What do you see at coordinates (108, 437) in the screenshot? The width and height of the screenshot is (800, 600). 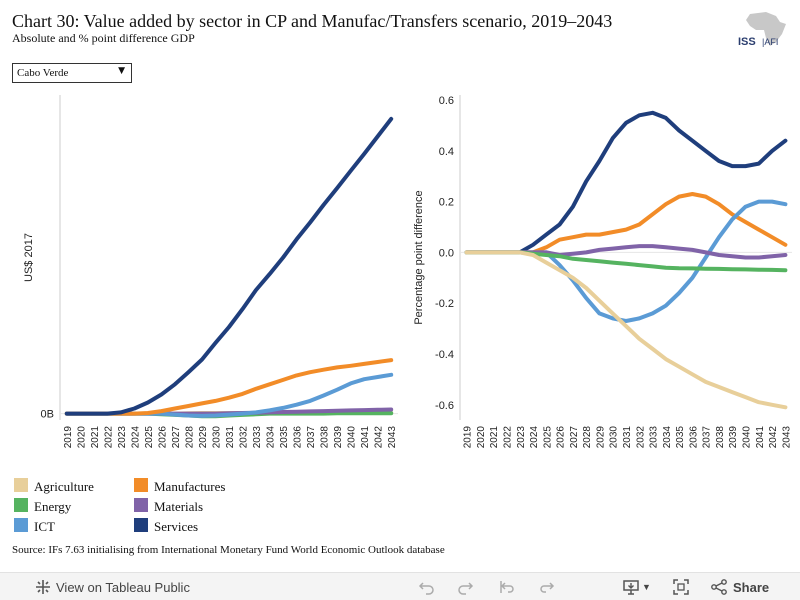 I see `x-tick-label: 2022` at bounding box center [108, 437].